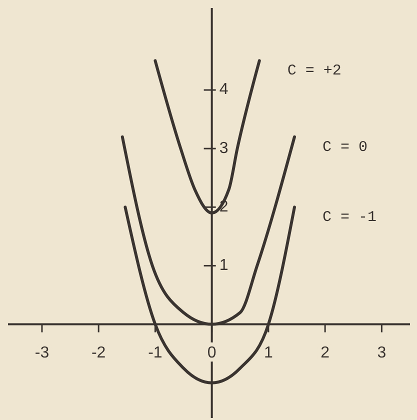 This screenshot has width=417, height=420. What do you see at coordinates (325, 353) in the screenshot?
I see `x-tick-label: 2` at bounding box center [325, 353].